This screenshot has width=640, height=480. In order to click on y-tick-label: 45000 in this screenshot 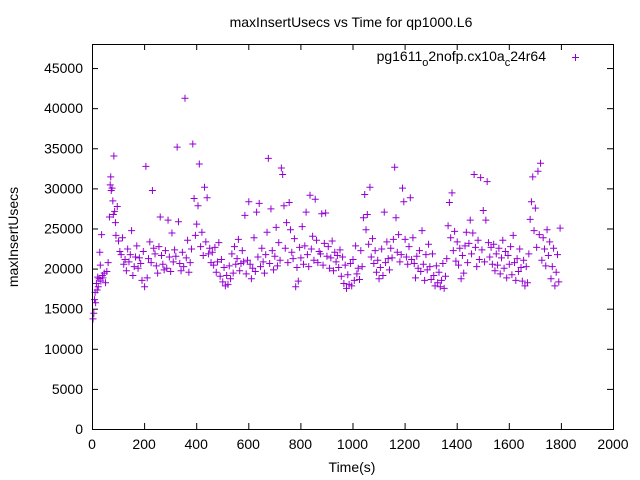, I will do `click(63, 68)`.